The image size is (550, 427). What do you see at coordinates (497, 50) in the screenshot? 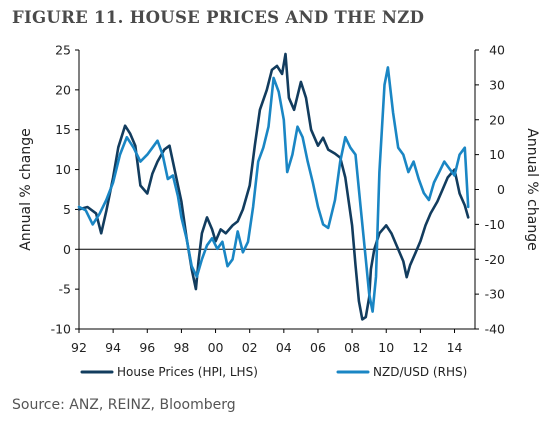
I see `y-right-tick-label: 40` at bounding box center [497, 50].